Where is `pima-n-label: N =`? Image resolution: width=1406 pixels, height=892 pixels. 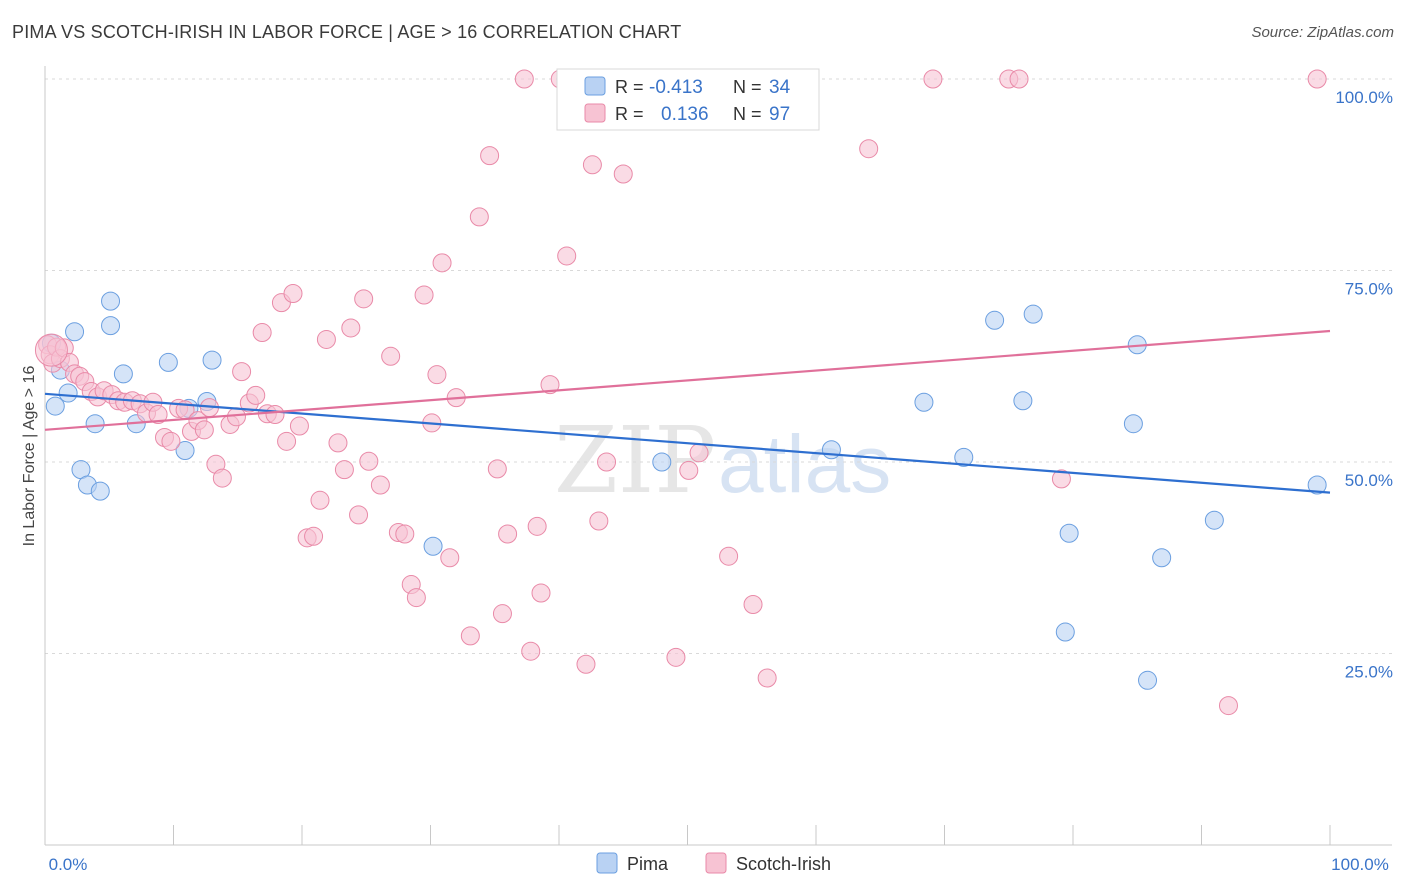 pima-n-label: N = is located at coordinates (747, 87).